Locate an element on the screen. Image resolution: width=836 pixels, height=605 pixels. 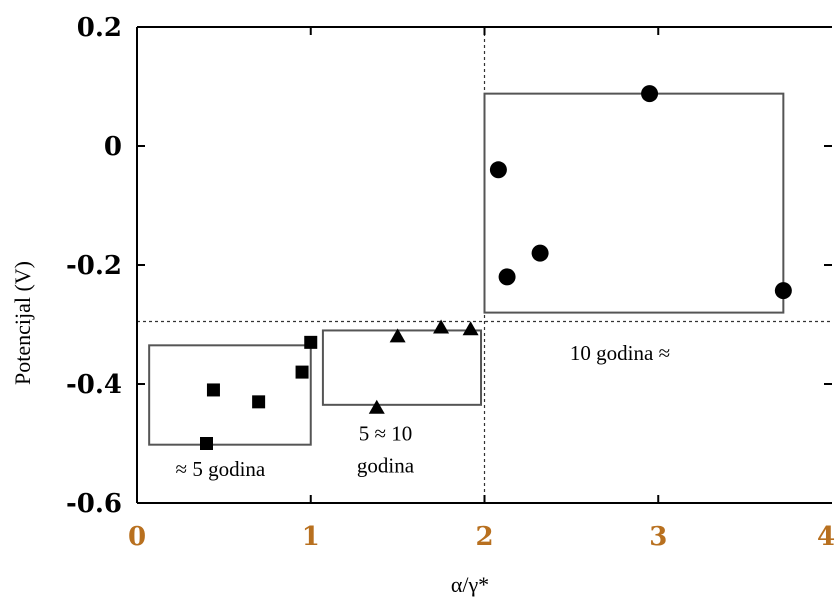
group-labels: ≈ 5 godina 5 ≈ 10 godina 10 godina ≈ is located at coordinates (423, 411).